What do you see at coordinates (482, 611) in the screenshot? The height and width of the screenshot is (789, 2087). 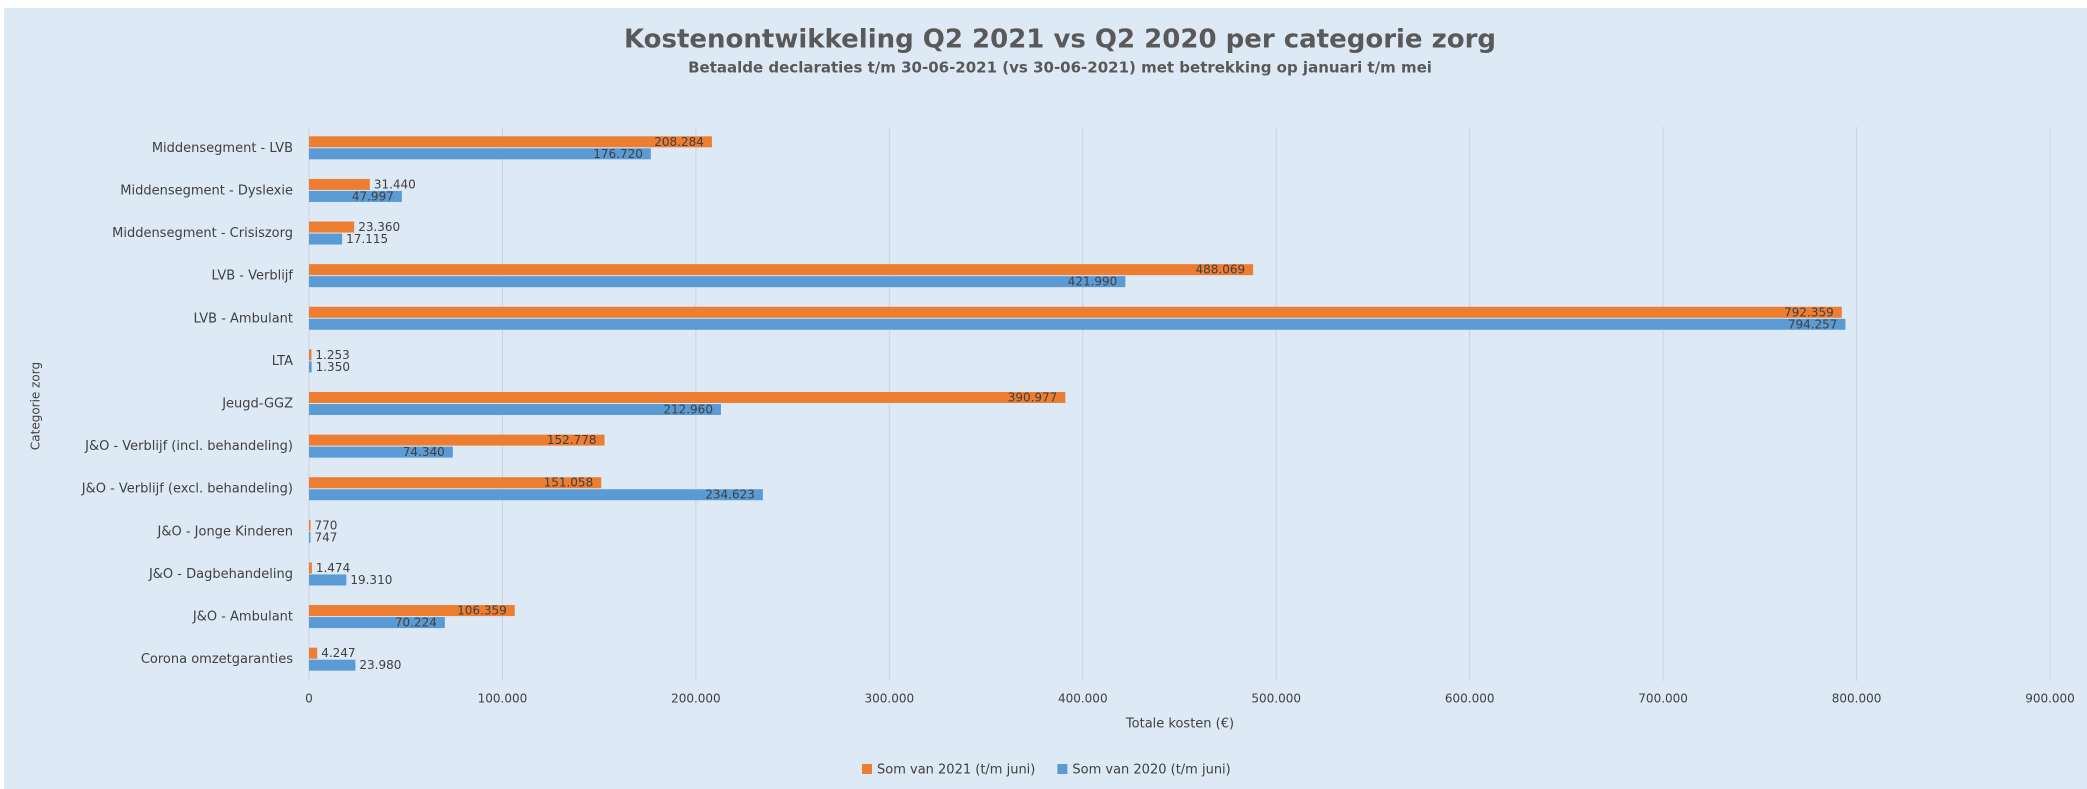 I see `value-label: 106.359` at bounding box center [482, 611].